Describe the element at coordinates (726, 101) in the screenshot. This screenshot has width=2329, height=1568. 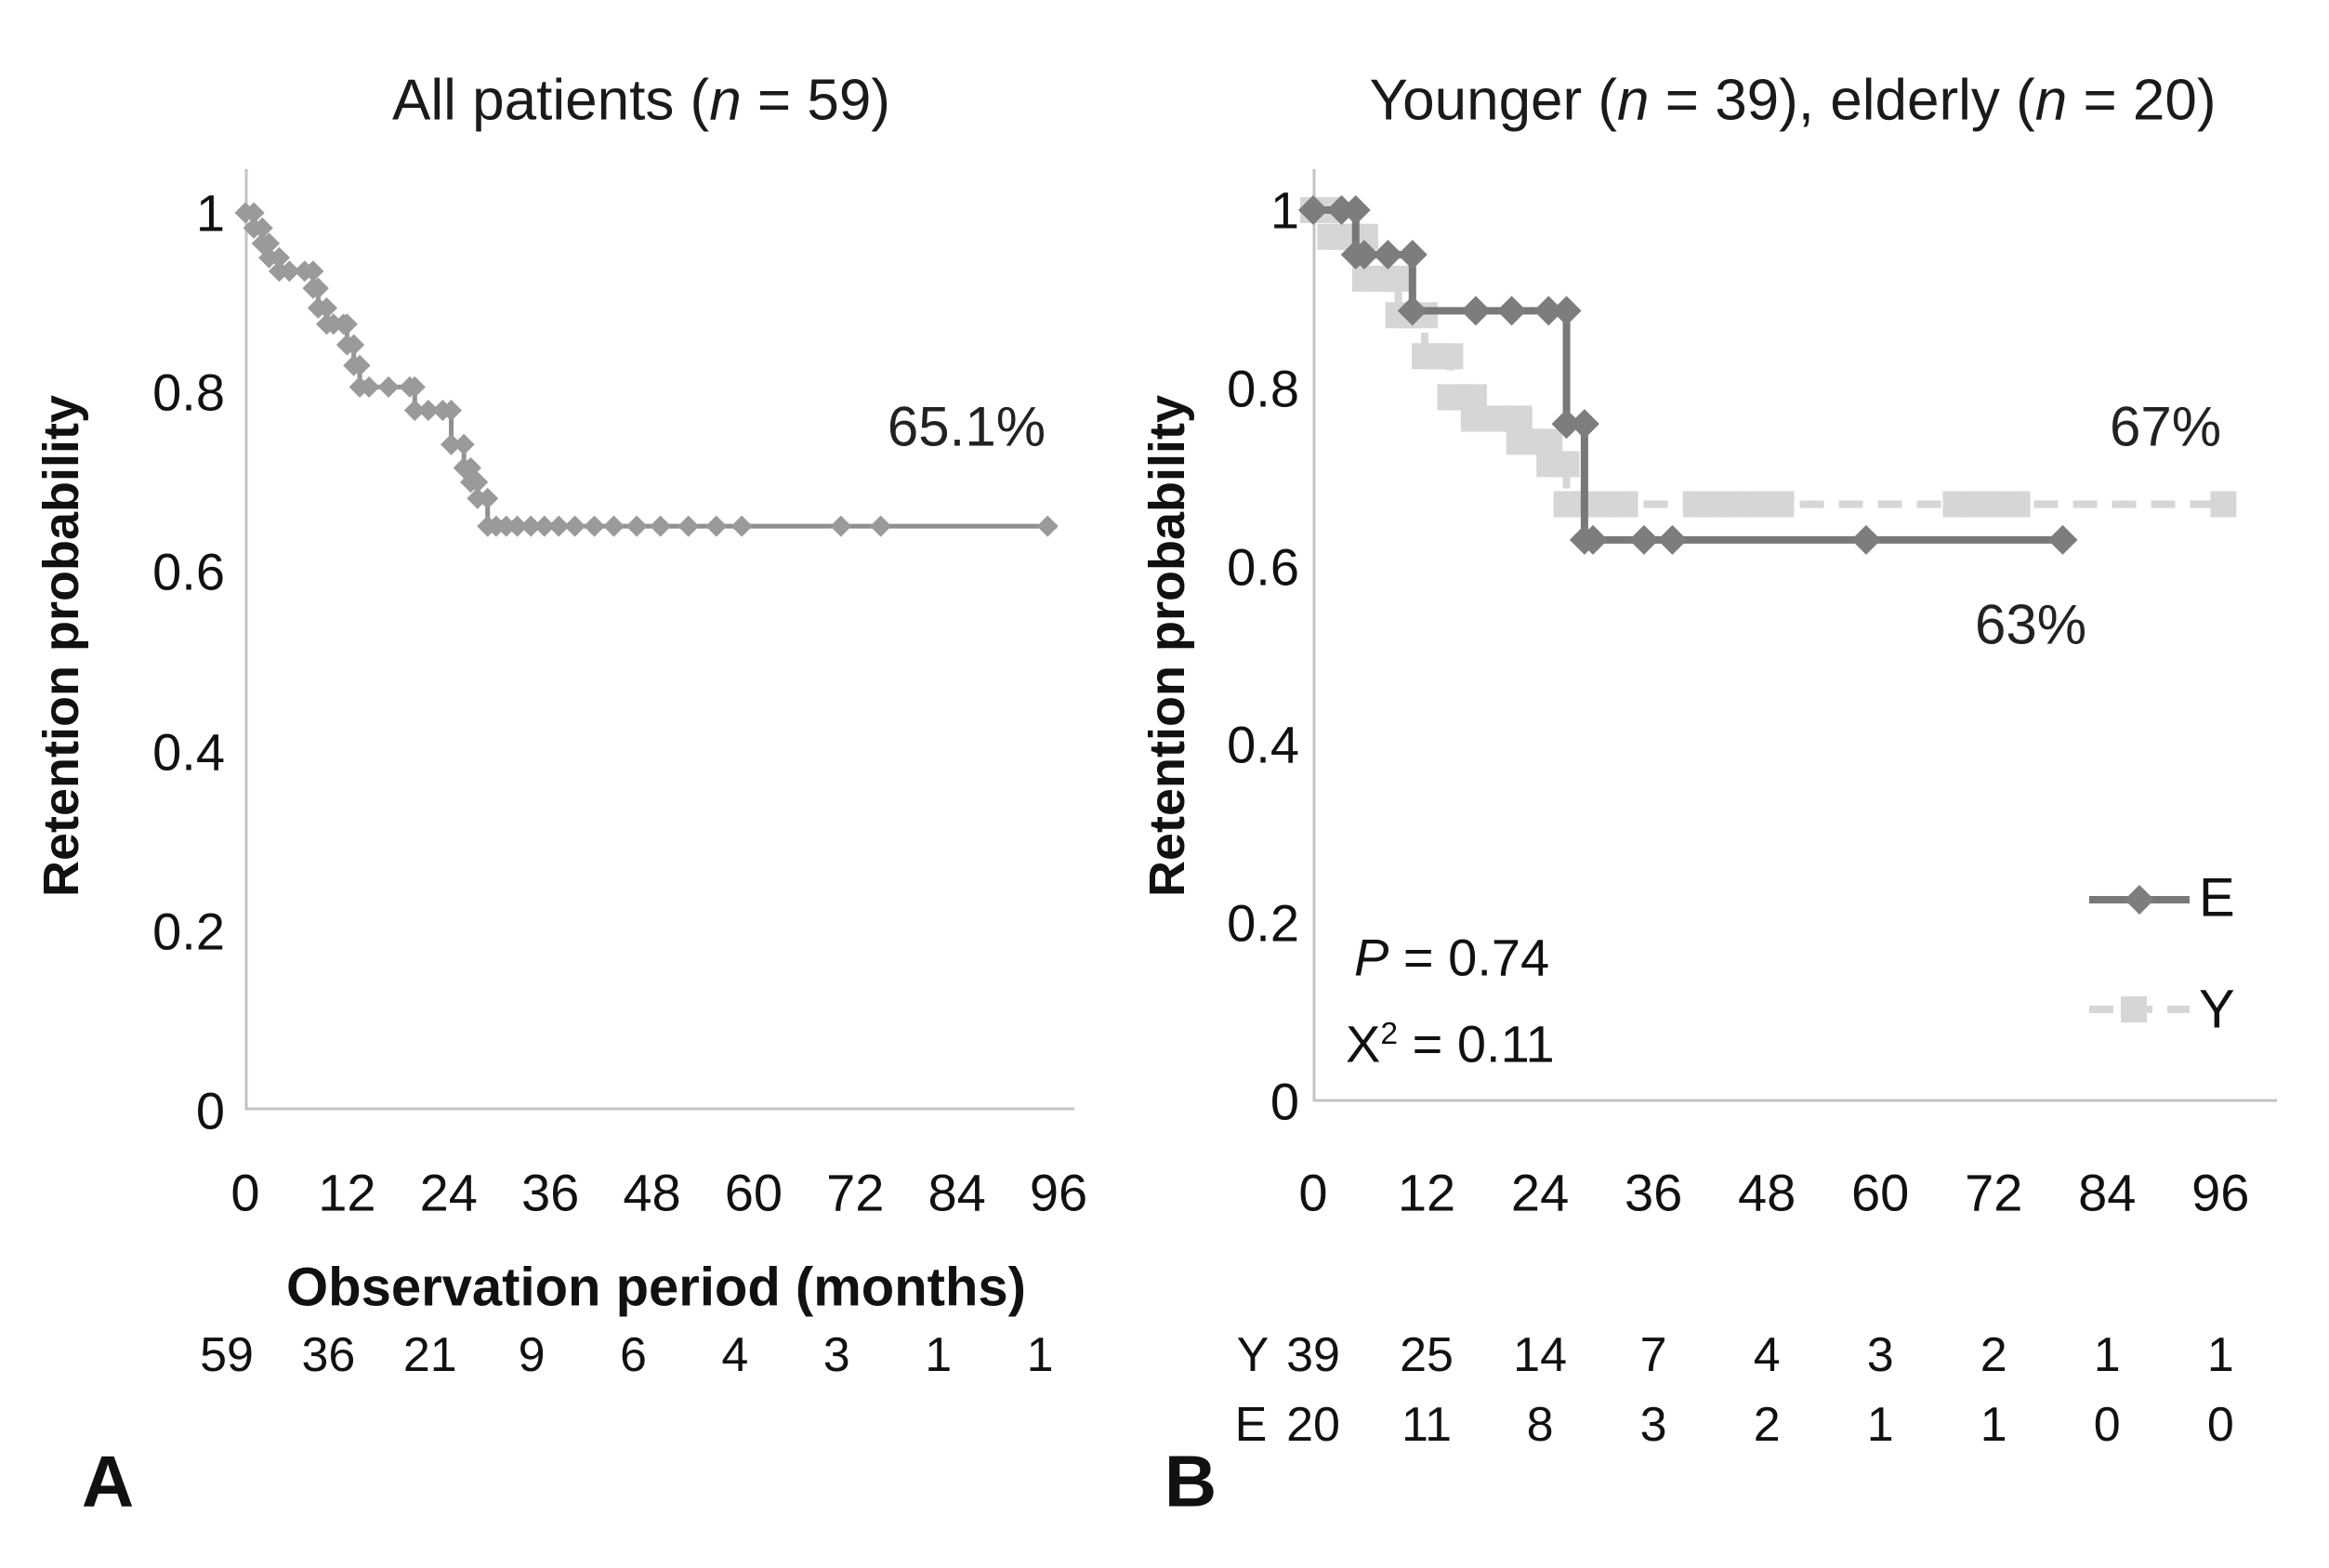
I see `text-segment: n` at that location.